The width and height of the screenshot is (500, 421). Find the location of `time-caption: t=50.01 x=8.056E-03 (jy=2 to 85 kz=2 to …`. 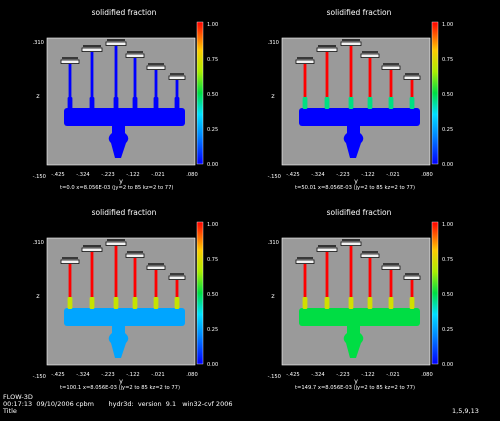

time-caption: t=50.01 x=8.056E-03 (jy=2 to 85 kz=2 to … is located at coordinates (355, 188).